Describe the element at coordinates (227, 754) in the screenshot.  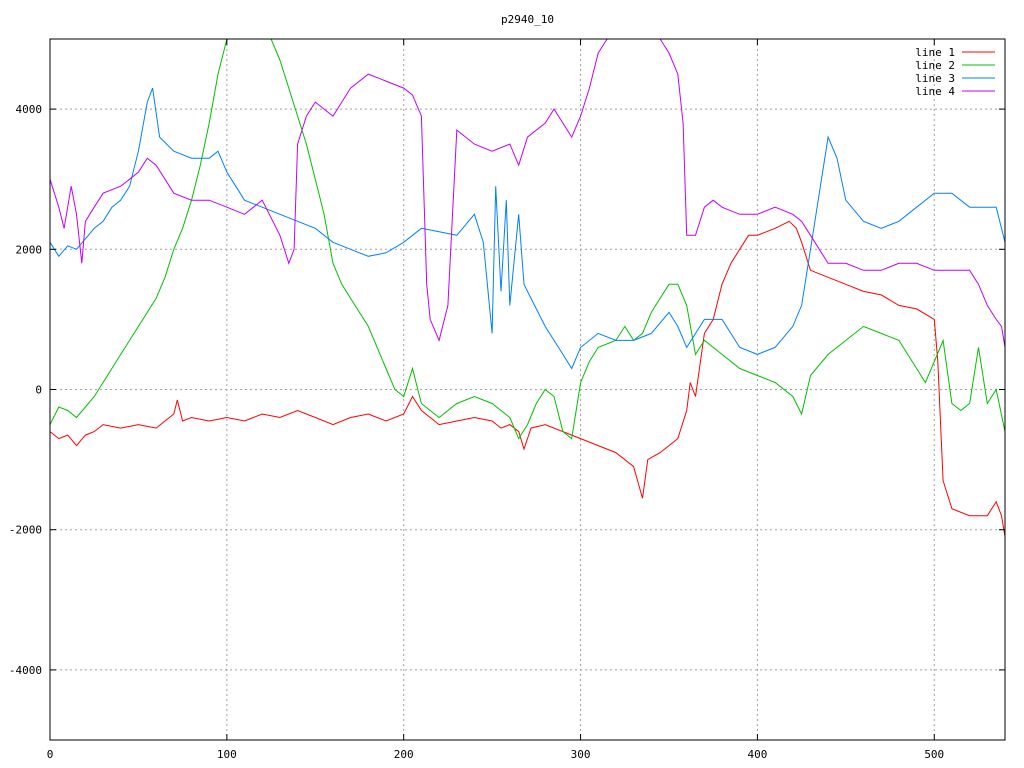
I see `x-tick-label: 100` at that location.